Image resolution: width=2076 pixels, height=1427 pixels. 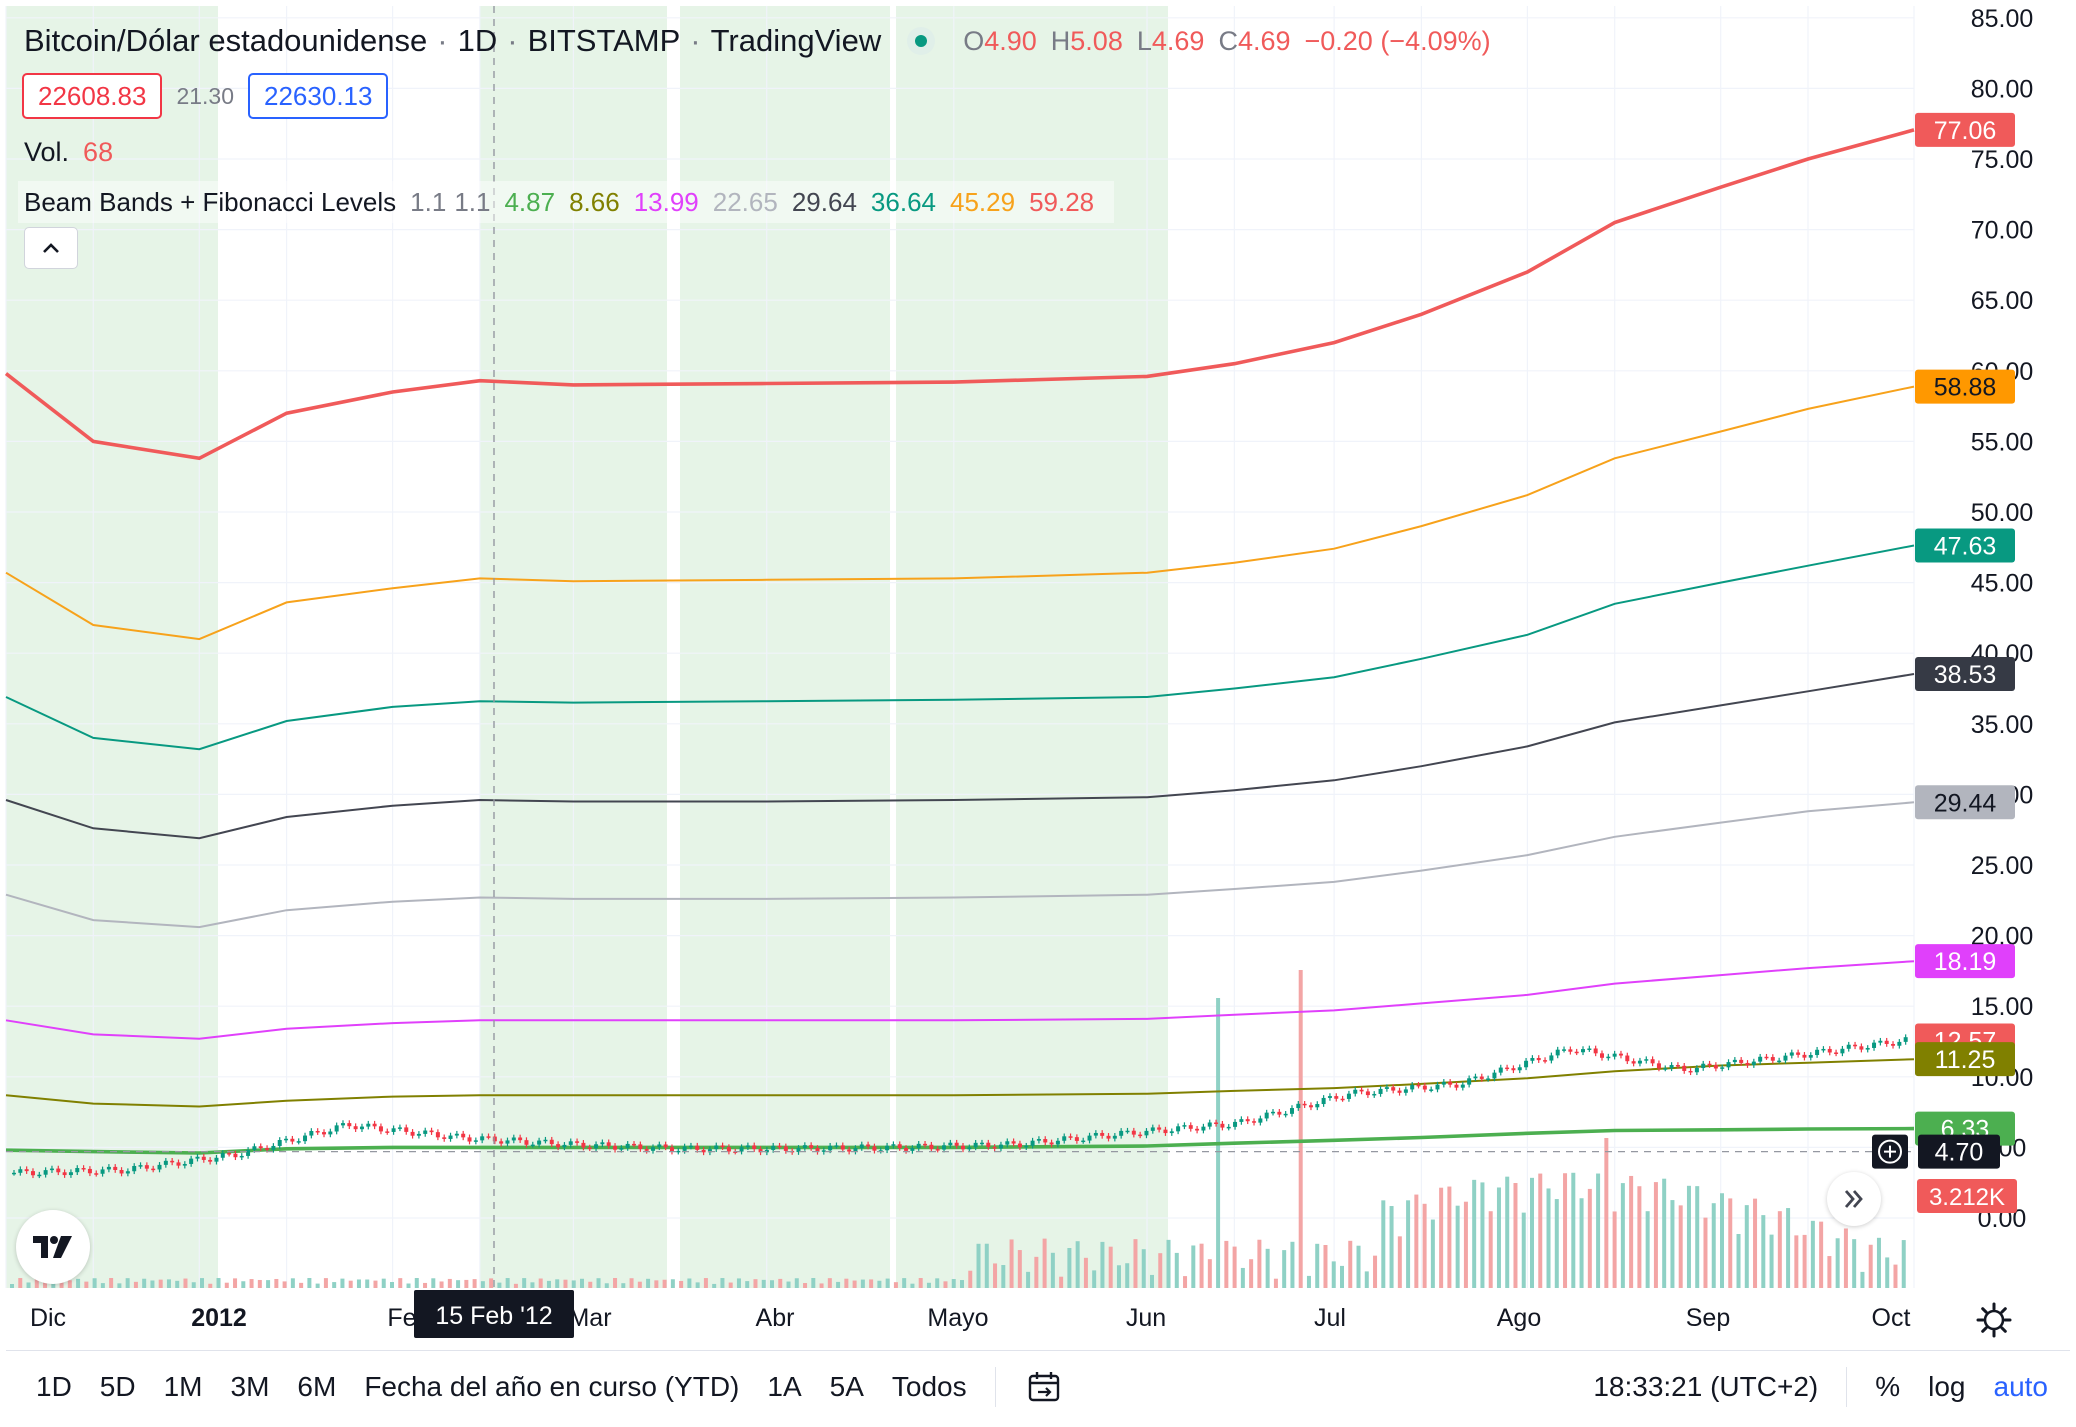 What do you see at coordinates (317, 1386) in the screenshot?
I see `range-button: 6M` at bounding box center [317, 1386].